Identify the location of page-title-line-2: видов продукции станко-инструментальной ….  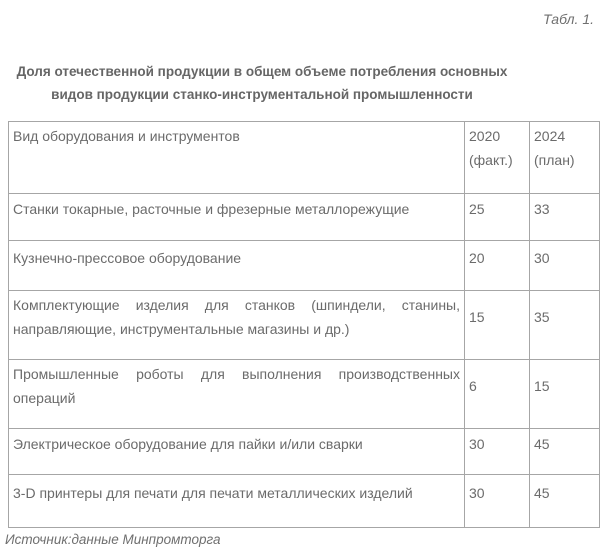
(262, 94).